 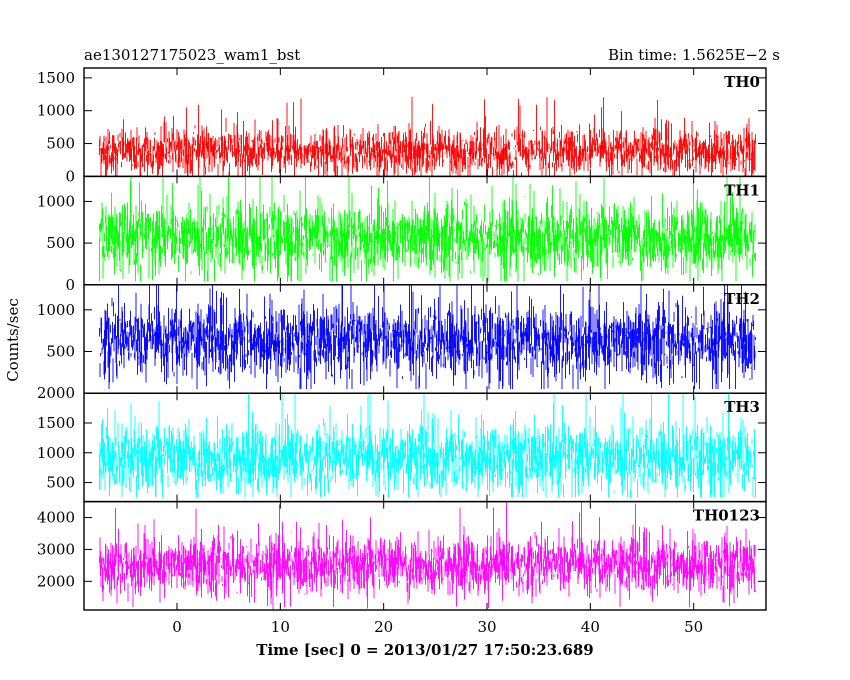 What do you see at coordinates (427, 555) in the screenshot?
I see `series-th0123` at bounding box center [427, 555].